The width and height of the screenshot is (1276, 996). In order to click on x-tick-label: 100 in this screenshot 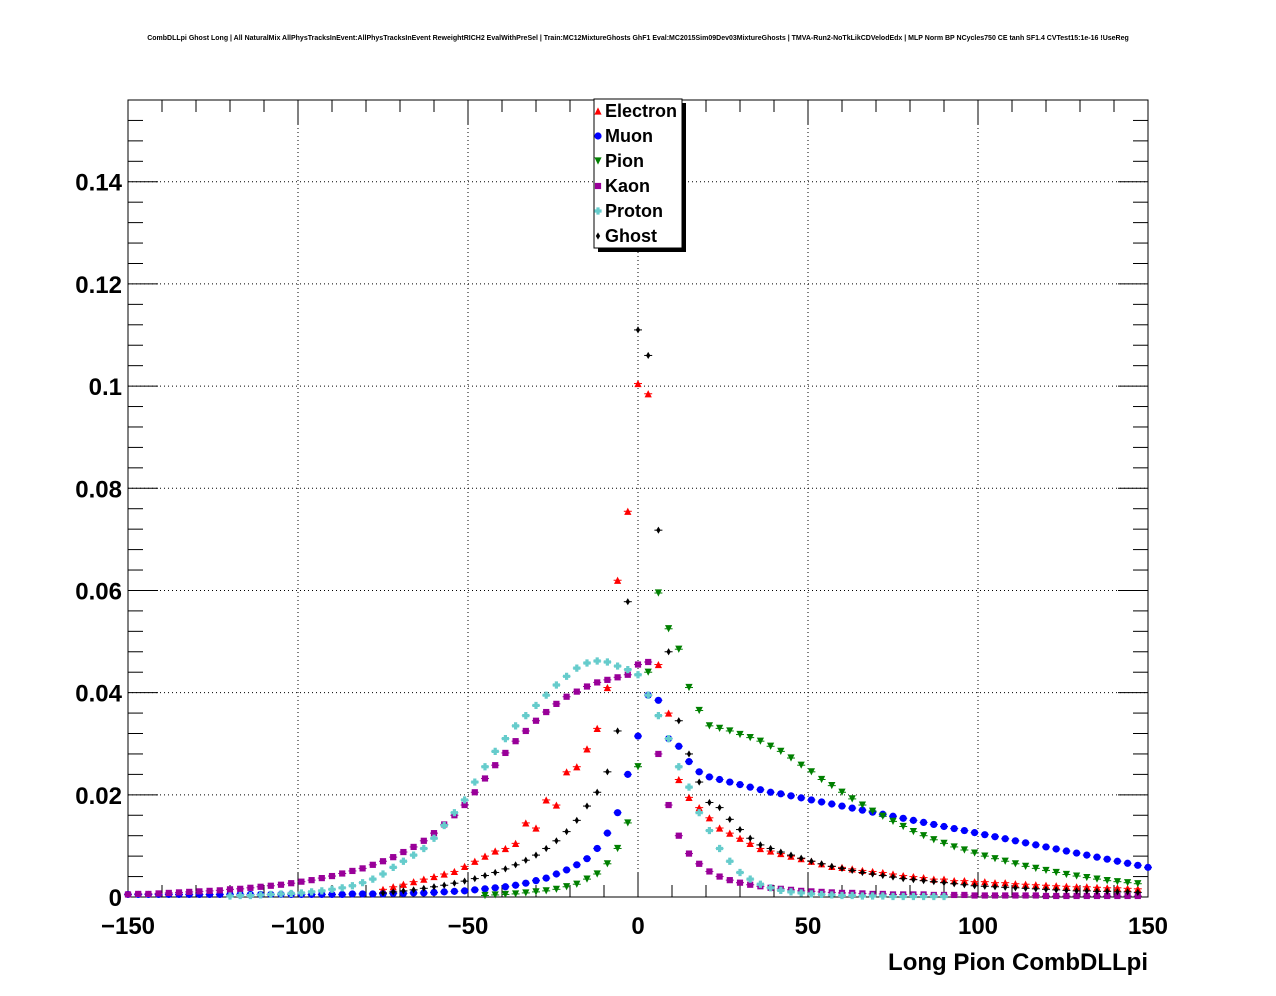, I will do `click(978, 926)`.